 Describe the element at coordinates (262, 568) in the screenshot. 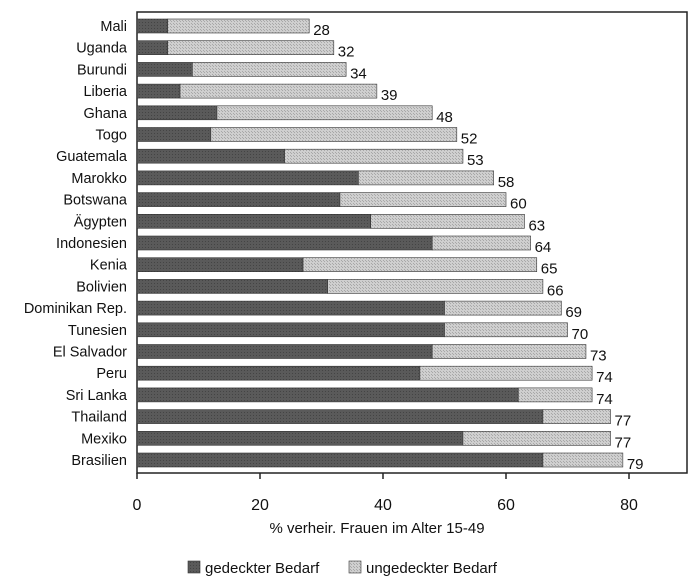

I see `legend-label-covered: gedeckter Bedarf` at that location.